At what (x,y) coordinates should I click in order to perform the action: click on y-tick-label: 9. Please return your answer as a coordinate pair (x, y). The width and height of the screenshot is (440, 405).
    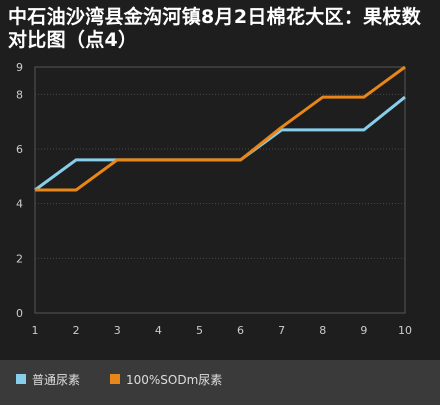
    Looking at the image, I should click on (19, 67).